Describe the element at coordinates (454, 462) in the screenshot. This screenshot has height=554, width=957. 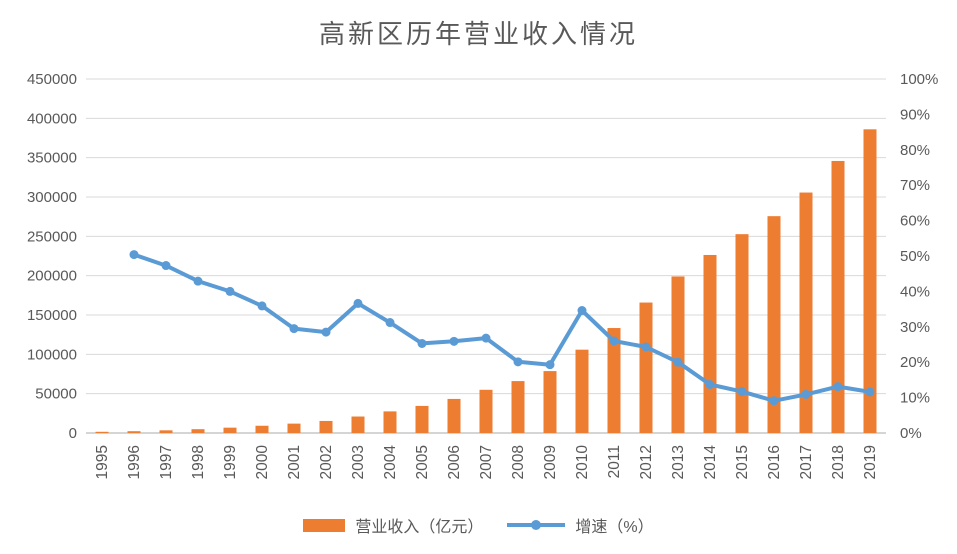
I see `x-axis-tick-label: 2006` at that location.